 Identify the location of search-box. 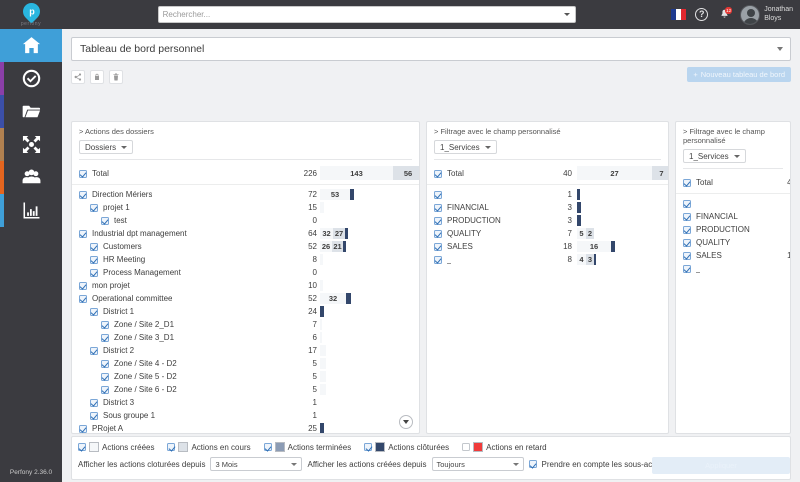
(366, 14).